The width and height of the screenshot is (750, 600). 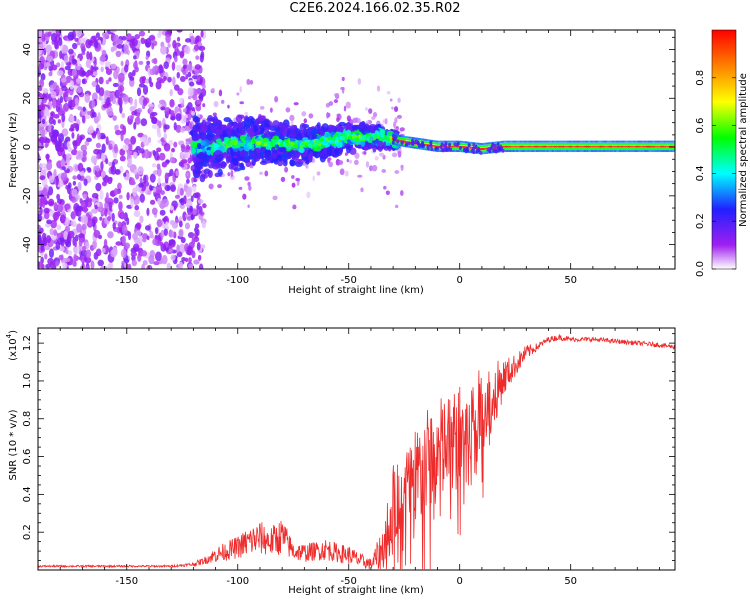 What do you see at coordinates (724, 149) in the screenshot?
I see `colorbar-gradient` at bounding box center [724, 149].